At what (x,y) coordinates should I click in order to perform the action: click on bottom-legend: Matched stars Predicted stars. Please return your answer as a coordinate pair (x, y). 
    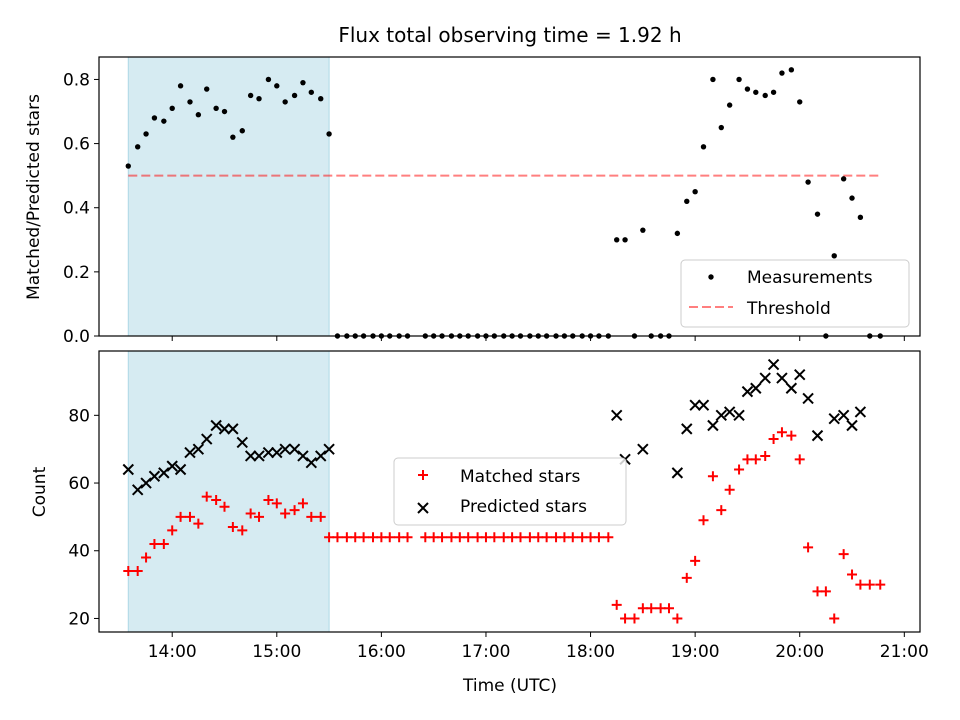
    Looking at the image, I should click on (510, 491).